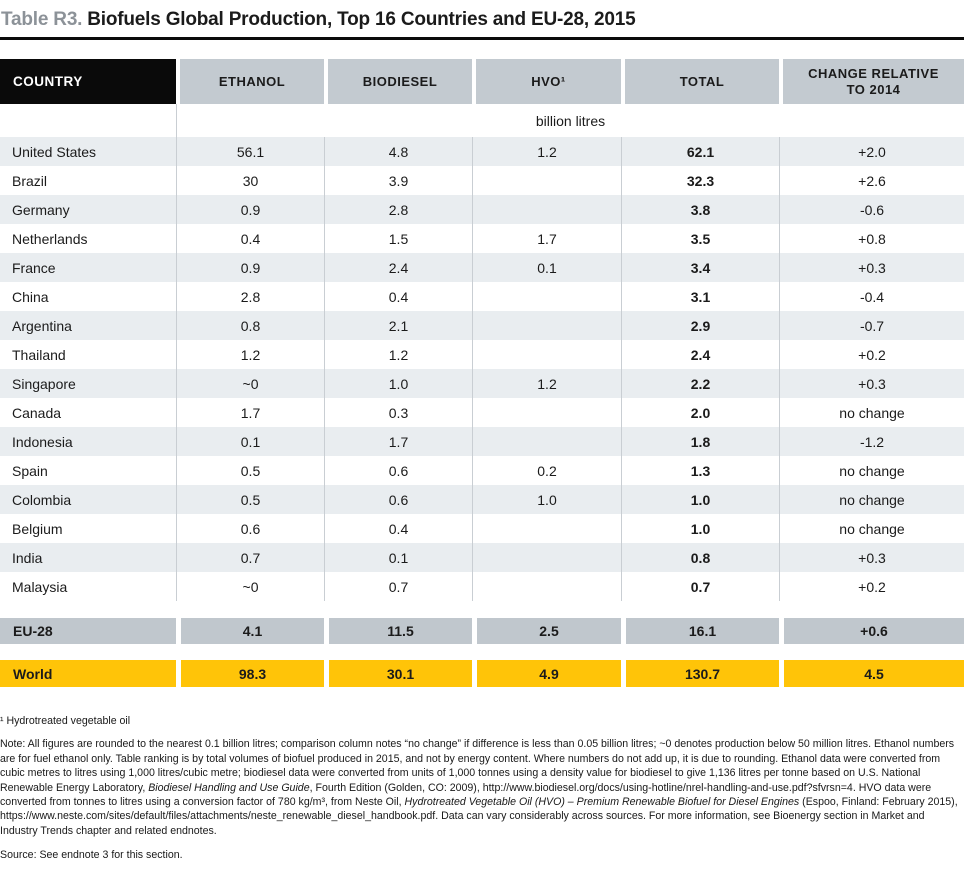  What do you see at coordinates (871, 673) in the screenshot?
I see `world-change: 4.5` at bounding box center [871, 673].